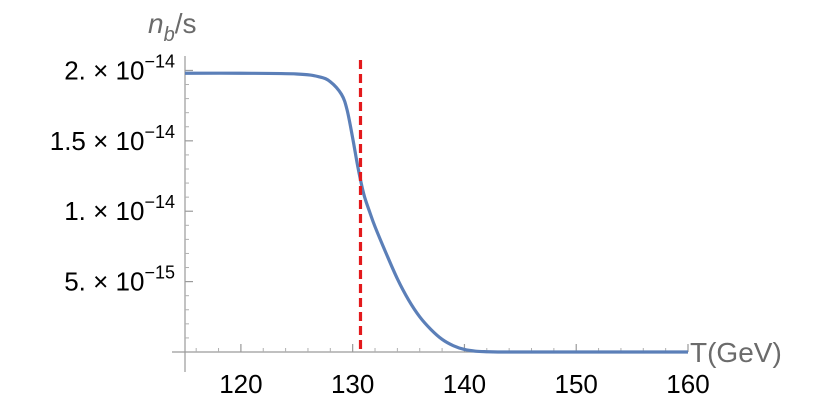 The image size is (817, 407). I want to click on y-axis-label: nb/s, so click(172, 27).